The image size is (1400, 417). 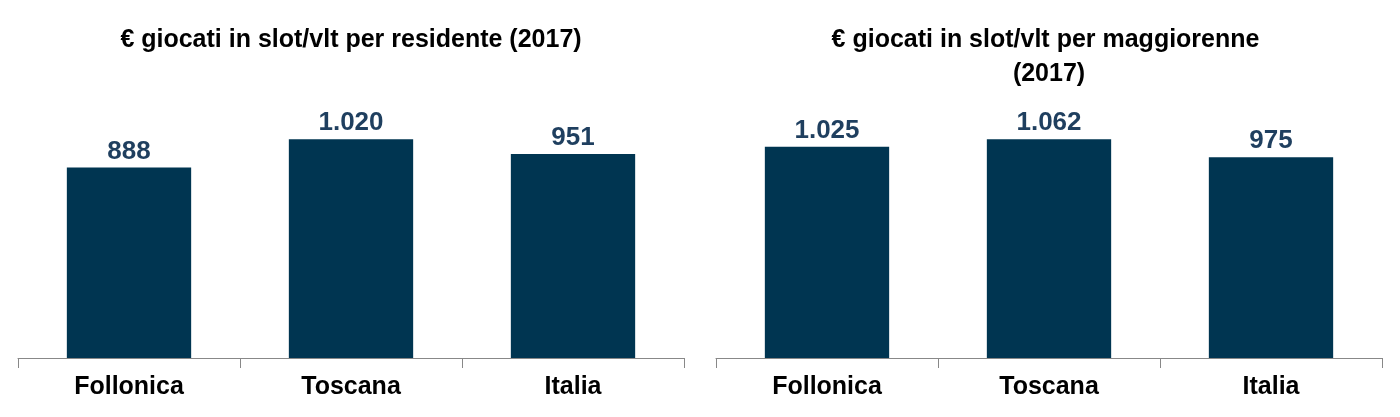 What do you see at coordinates (573, 136) in the screenshot?
I see `data-label: 951` at bounding box center [573, 136].